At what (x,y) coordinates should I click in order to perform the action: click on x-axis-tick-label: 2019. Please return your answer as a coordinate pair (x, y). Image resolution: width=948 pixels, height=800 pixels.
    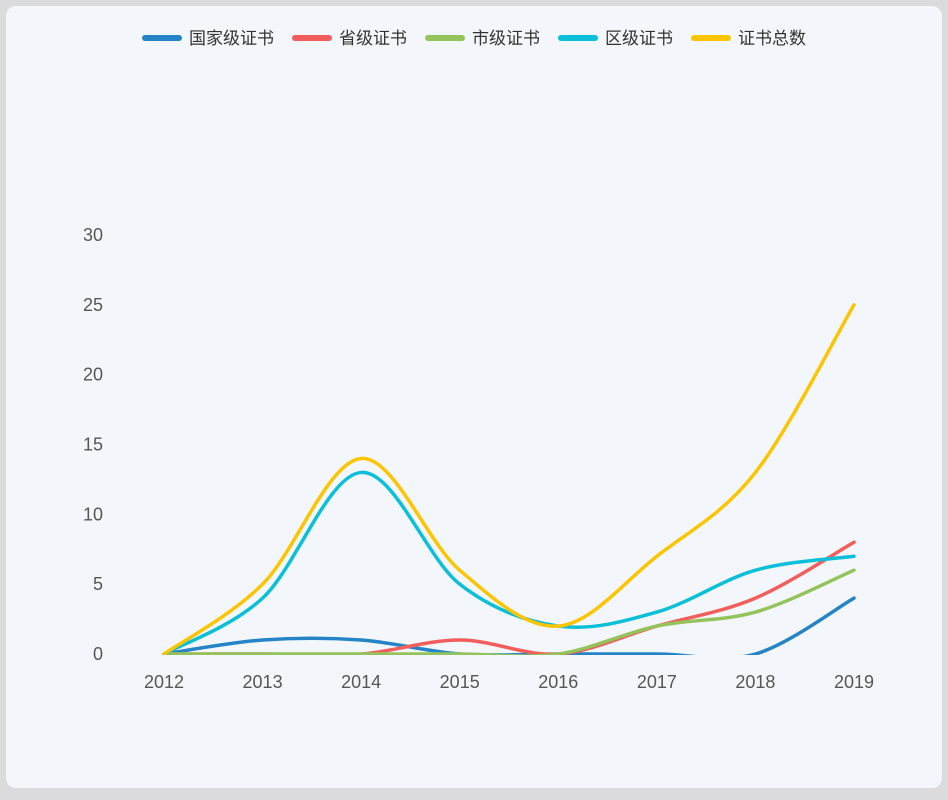
    Looking at the image, I should click on (854, 682).